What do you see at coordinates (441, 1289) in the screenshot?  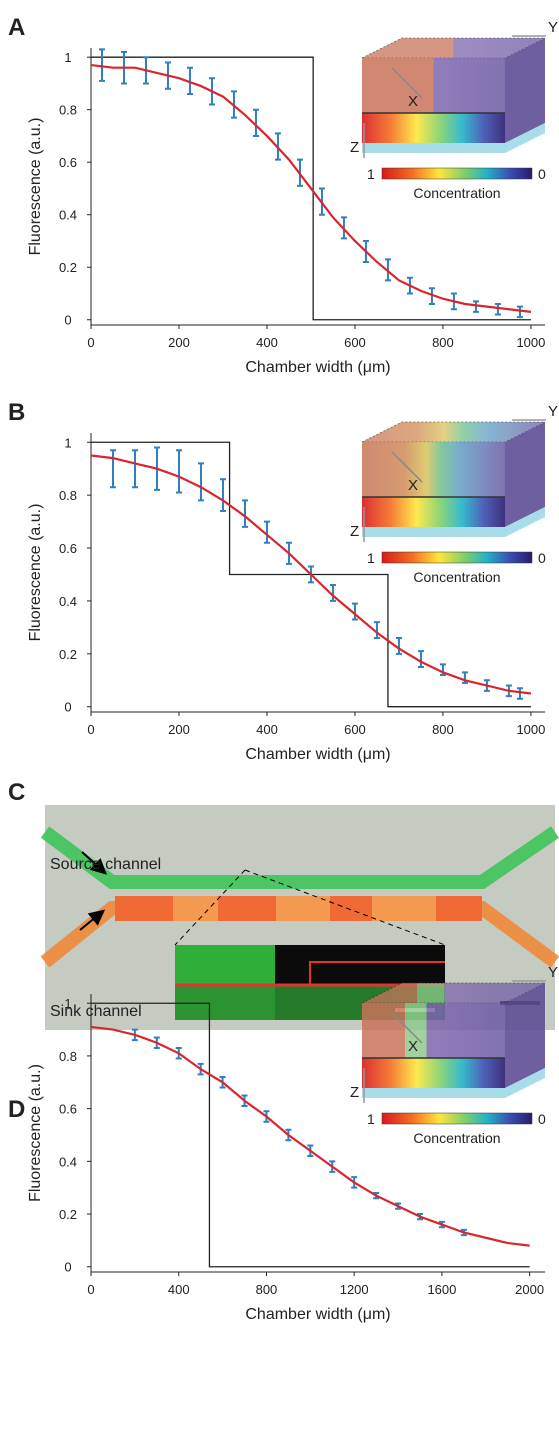 I see `x-tick-label: 1600` at bounding box center [441, 1289].